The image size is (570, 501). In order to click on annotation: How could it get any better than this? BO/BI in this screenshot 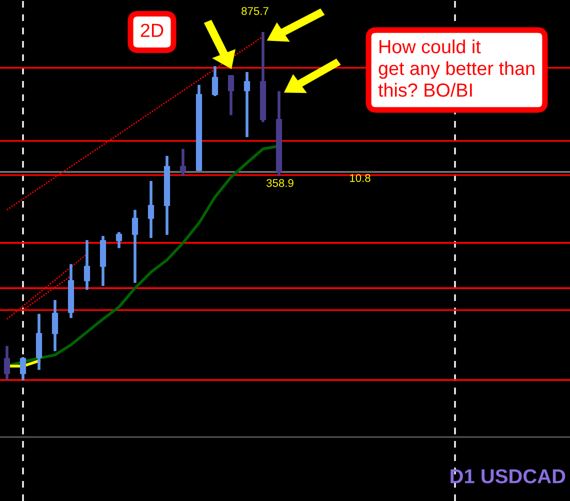, I will do `click(456, 68)`.